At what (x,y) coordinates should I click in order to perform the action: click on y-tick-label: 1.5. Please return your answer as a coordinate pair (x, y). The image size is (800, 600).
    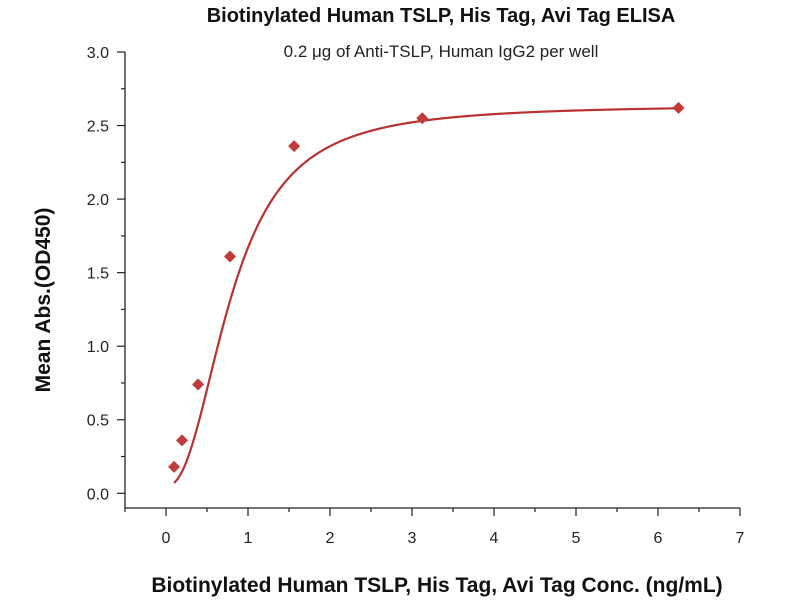
    Looking at the image, I should click on (98, 274).